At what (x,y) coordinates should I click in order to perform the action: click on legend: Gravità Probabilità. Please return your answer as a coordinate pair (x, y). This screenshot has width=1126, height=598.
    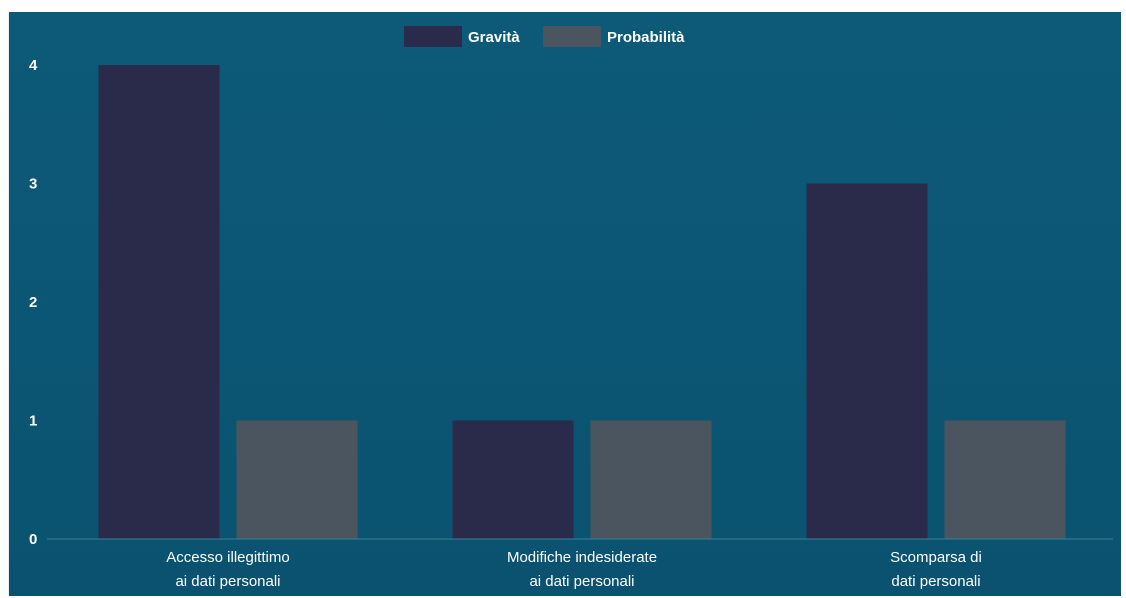
    Looking at the image, I should click on (544, 36).